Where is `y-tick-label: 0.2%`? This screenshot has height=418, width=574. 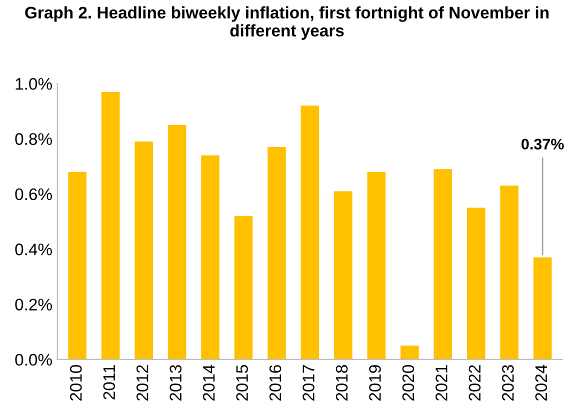
y-tick-label: 0.2% is located at coordinates (33, 304).